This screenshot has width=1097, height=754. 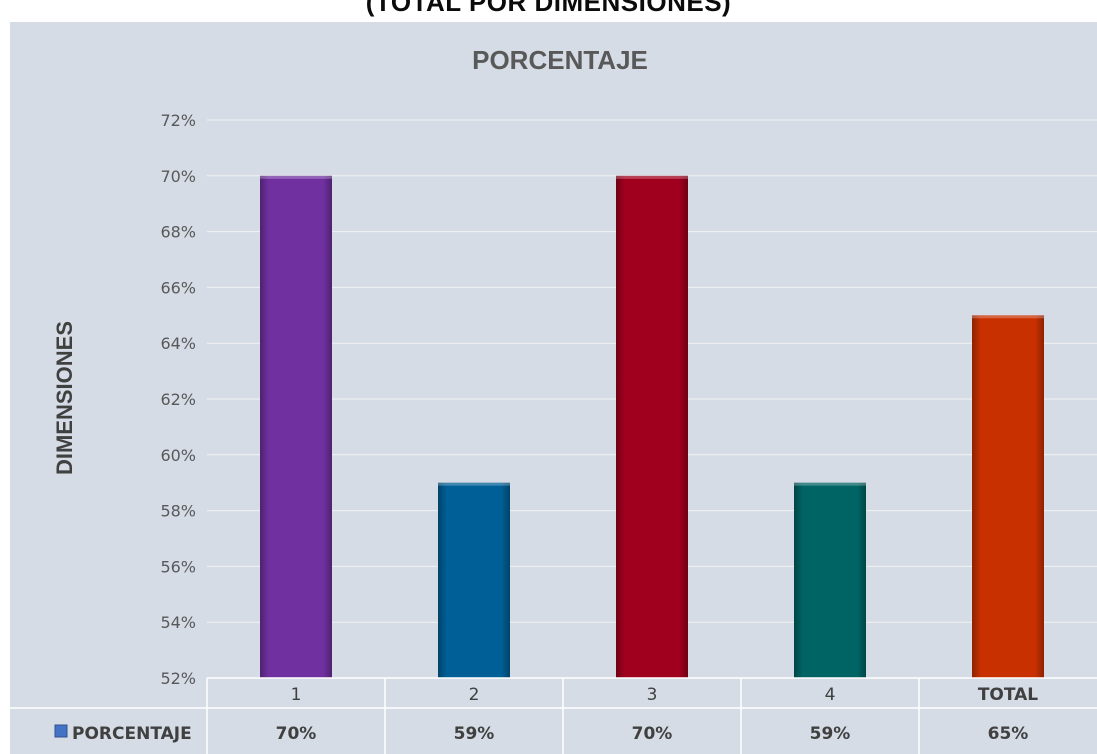 I want to click on y-tick-label: 68%, so click(x=178, y=232).